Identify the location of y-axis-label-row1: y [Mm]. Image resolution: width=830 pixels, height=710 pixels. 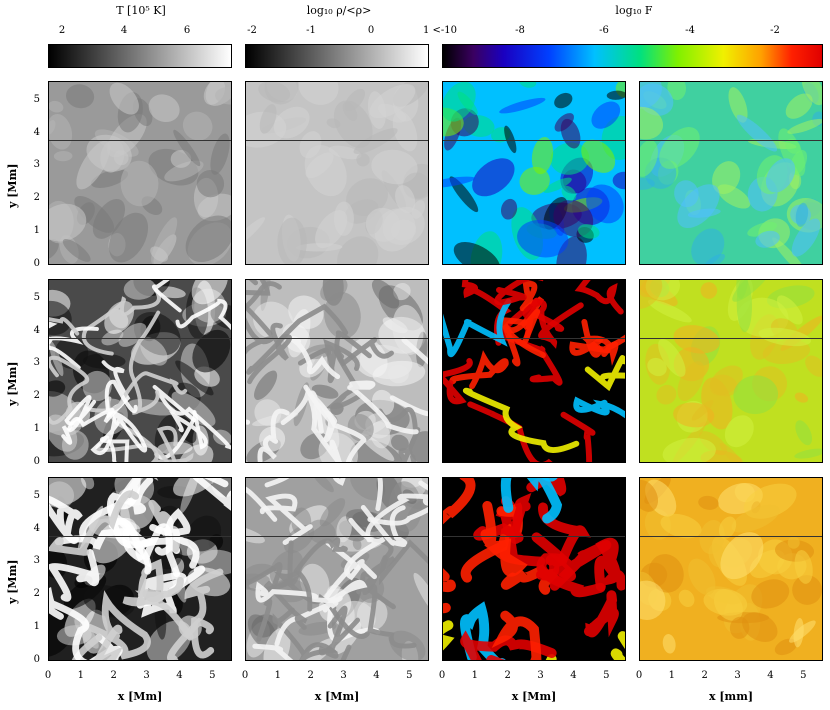
(12, 185).